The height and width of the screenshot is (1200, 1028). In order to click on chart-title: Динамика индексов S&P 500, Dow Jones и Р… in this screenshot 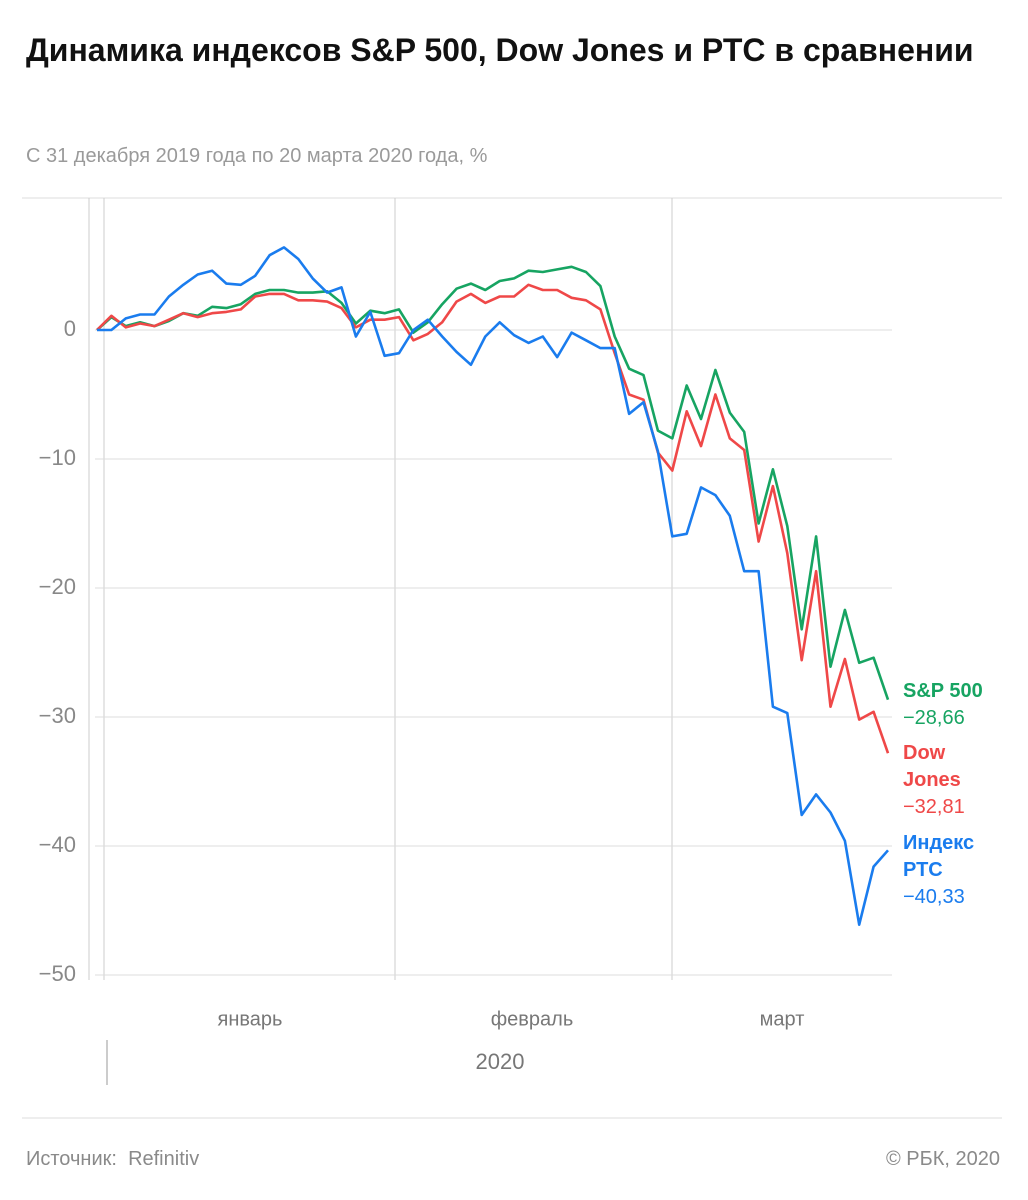, I will do `click(500, 50)`.